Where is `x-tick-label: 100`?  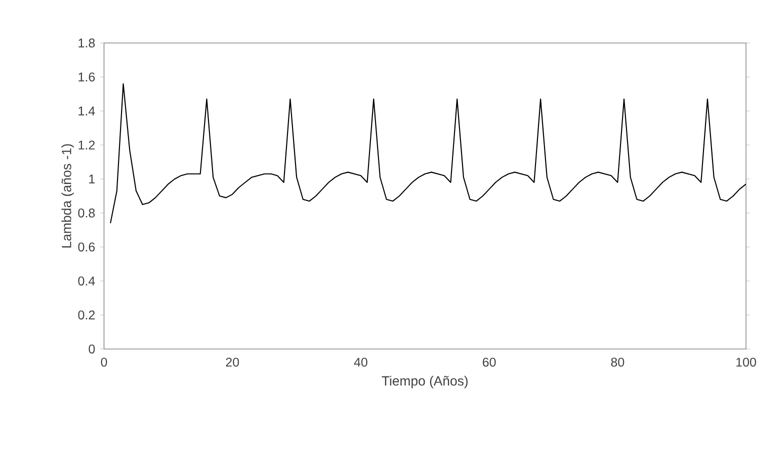 x-tick-label: 100 is located at coordinates (746, 362).